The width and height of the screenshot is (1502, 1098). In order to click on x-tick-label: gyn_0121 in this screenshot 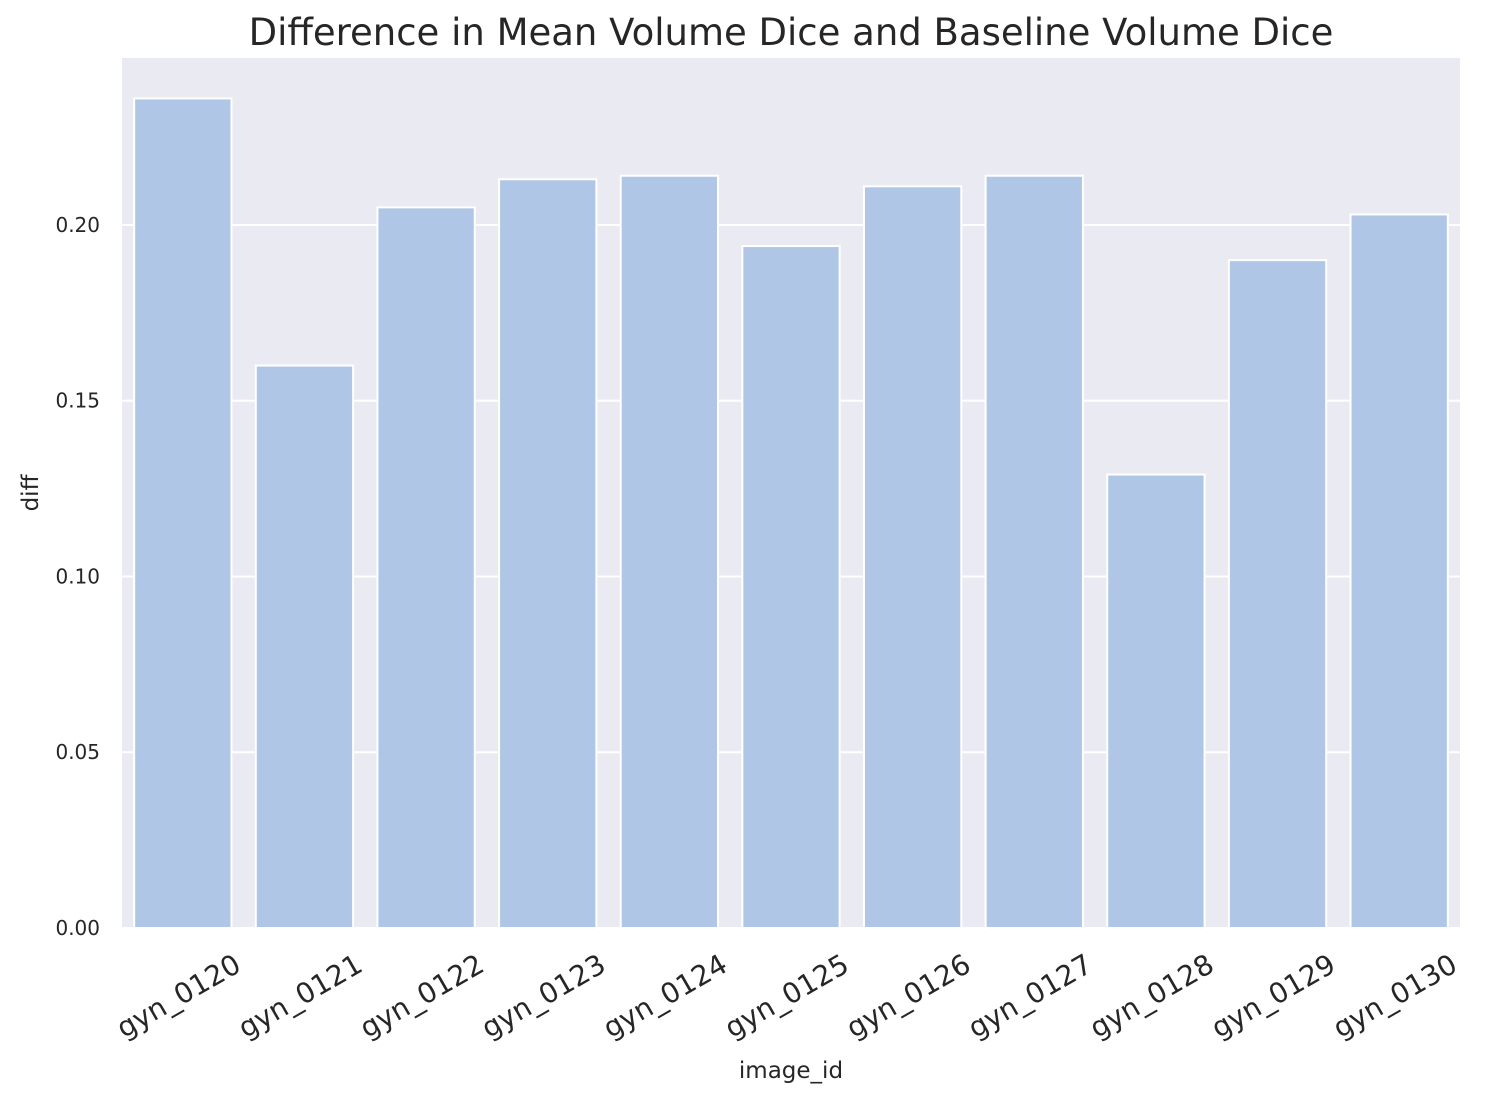, I will do `click(299, 995)`.